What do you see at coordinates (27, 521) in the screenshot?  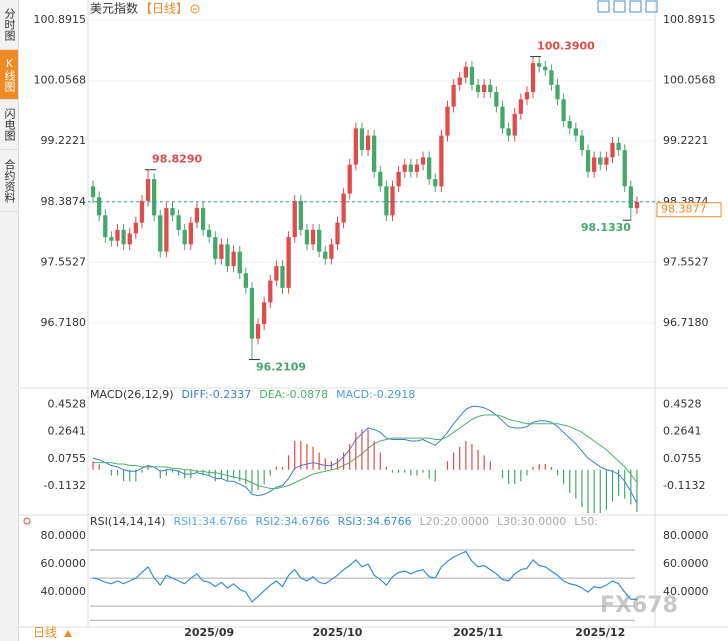 I see `settings-icon` at bounding box center [27, 521].